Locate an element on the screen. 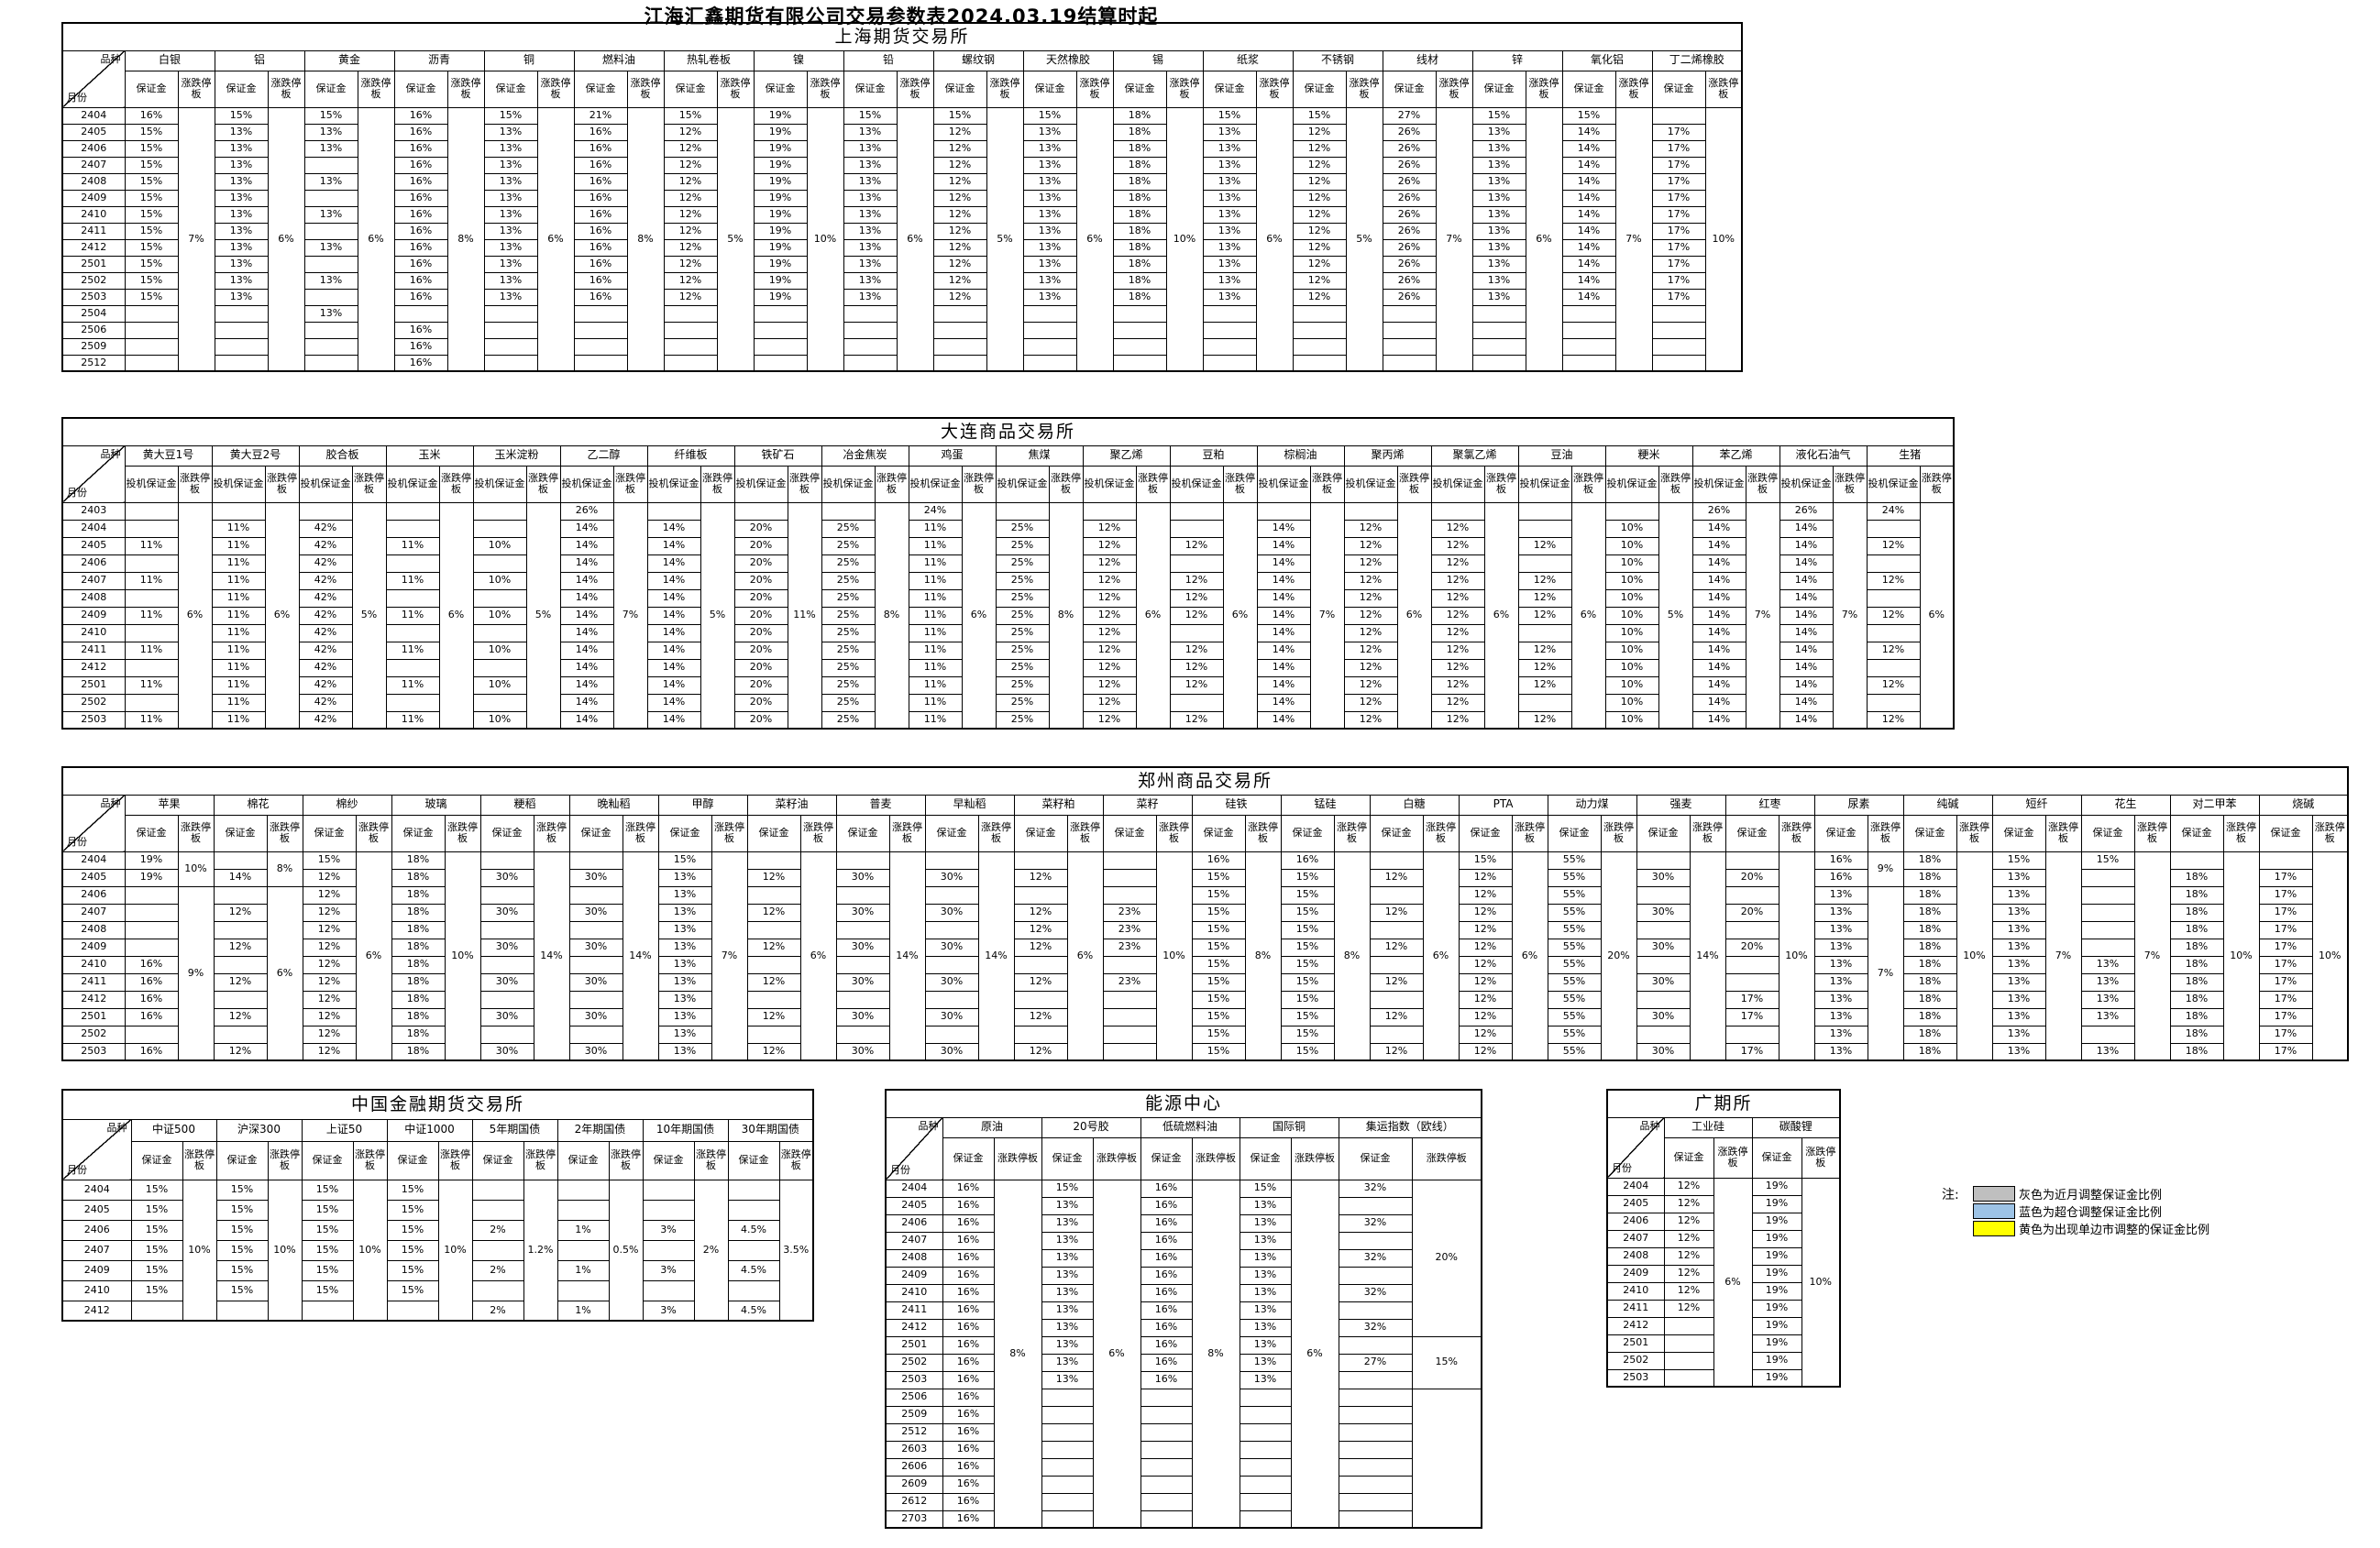 The image size is (2380, 1548). czce-commodity-name: 短纤 is located at coordinates (2036, 805).